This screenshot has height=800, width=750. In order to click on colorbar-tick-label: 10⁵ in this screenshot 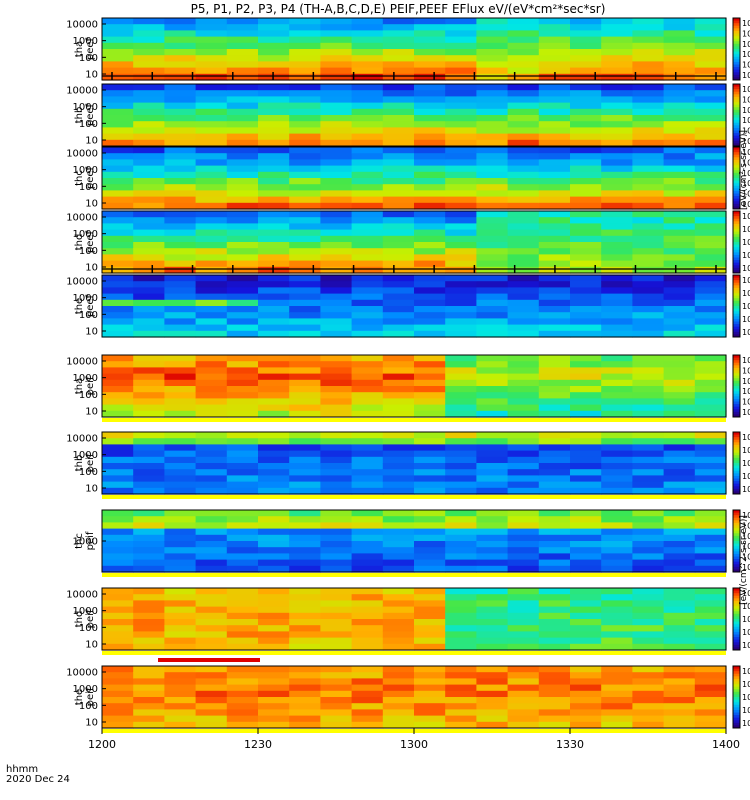, I will do `click(746, 391)`.